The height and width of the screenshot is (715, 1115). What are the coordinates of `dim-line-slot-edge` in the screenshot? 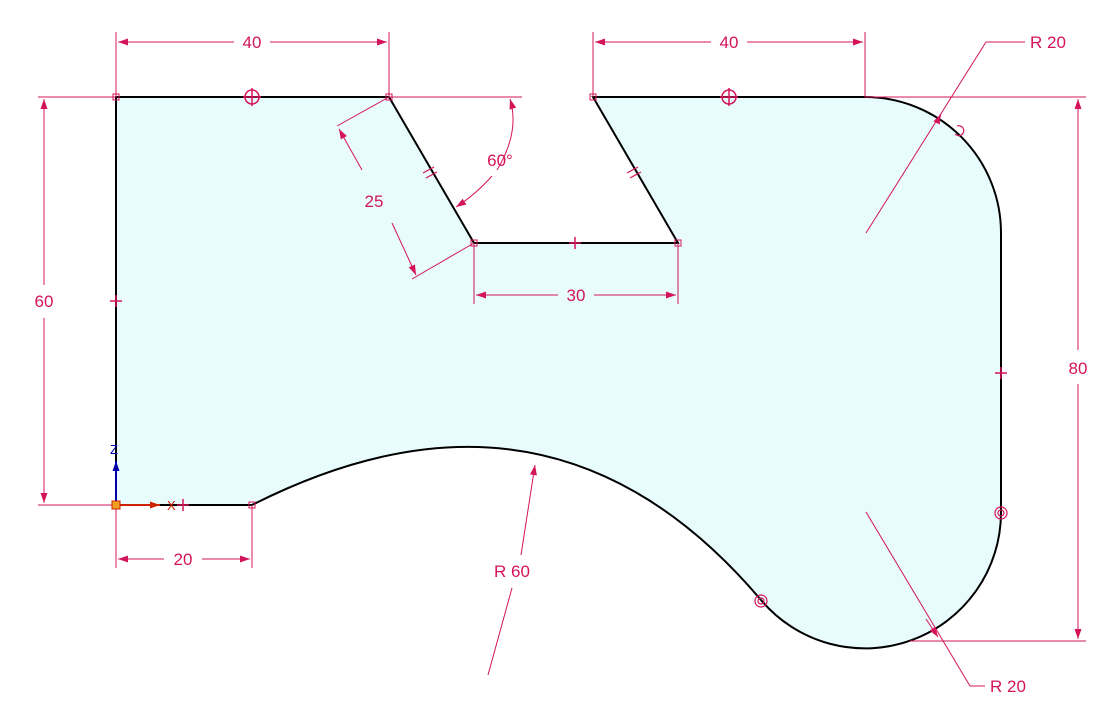 It's located at (350, 149).